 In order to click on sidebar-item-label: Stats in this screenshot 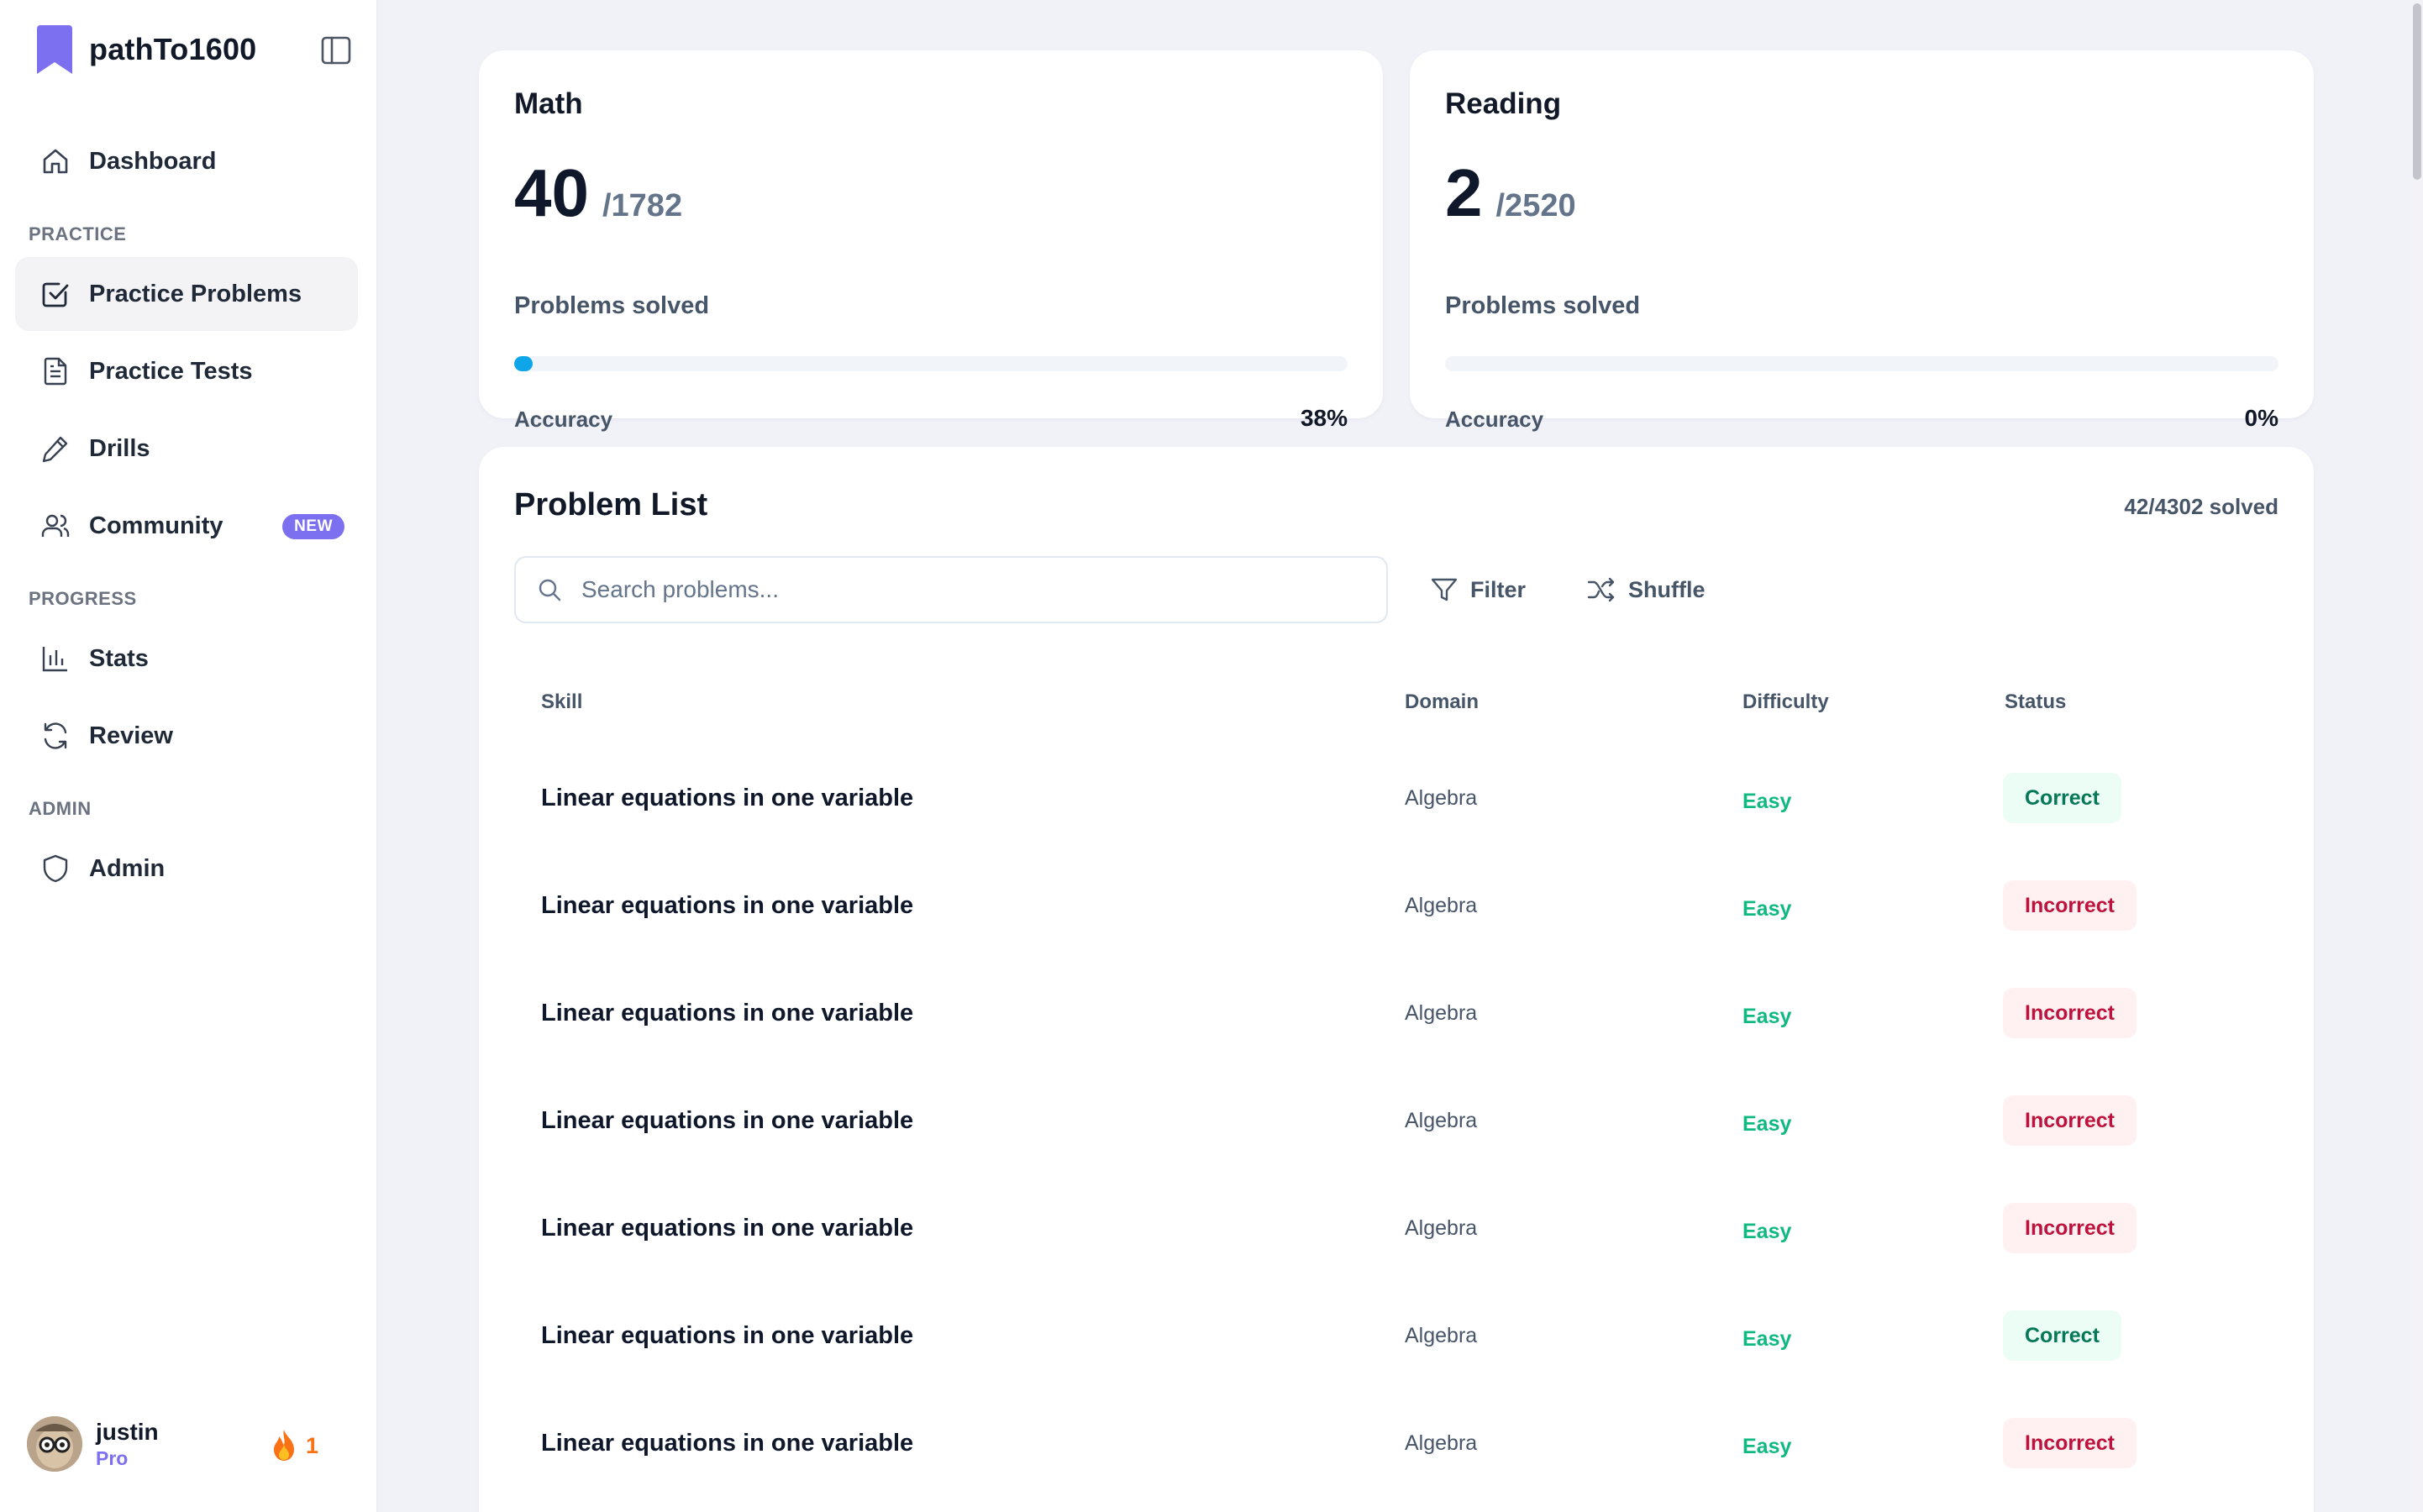, I will do `click(119, 658)`.